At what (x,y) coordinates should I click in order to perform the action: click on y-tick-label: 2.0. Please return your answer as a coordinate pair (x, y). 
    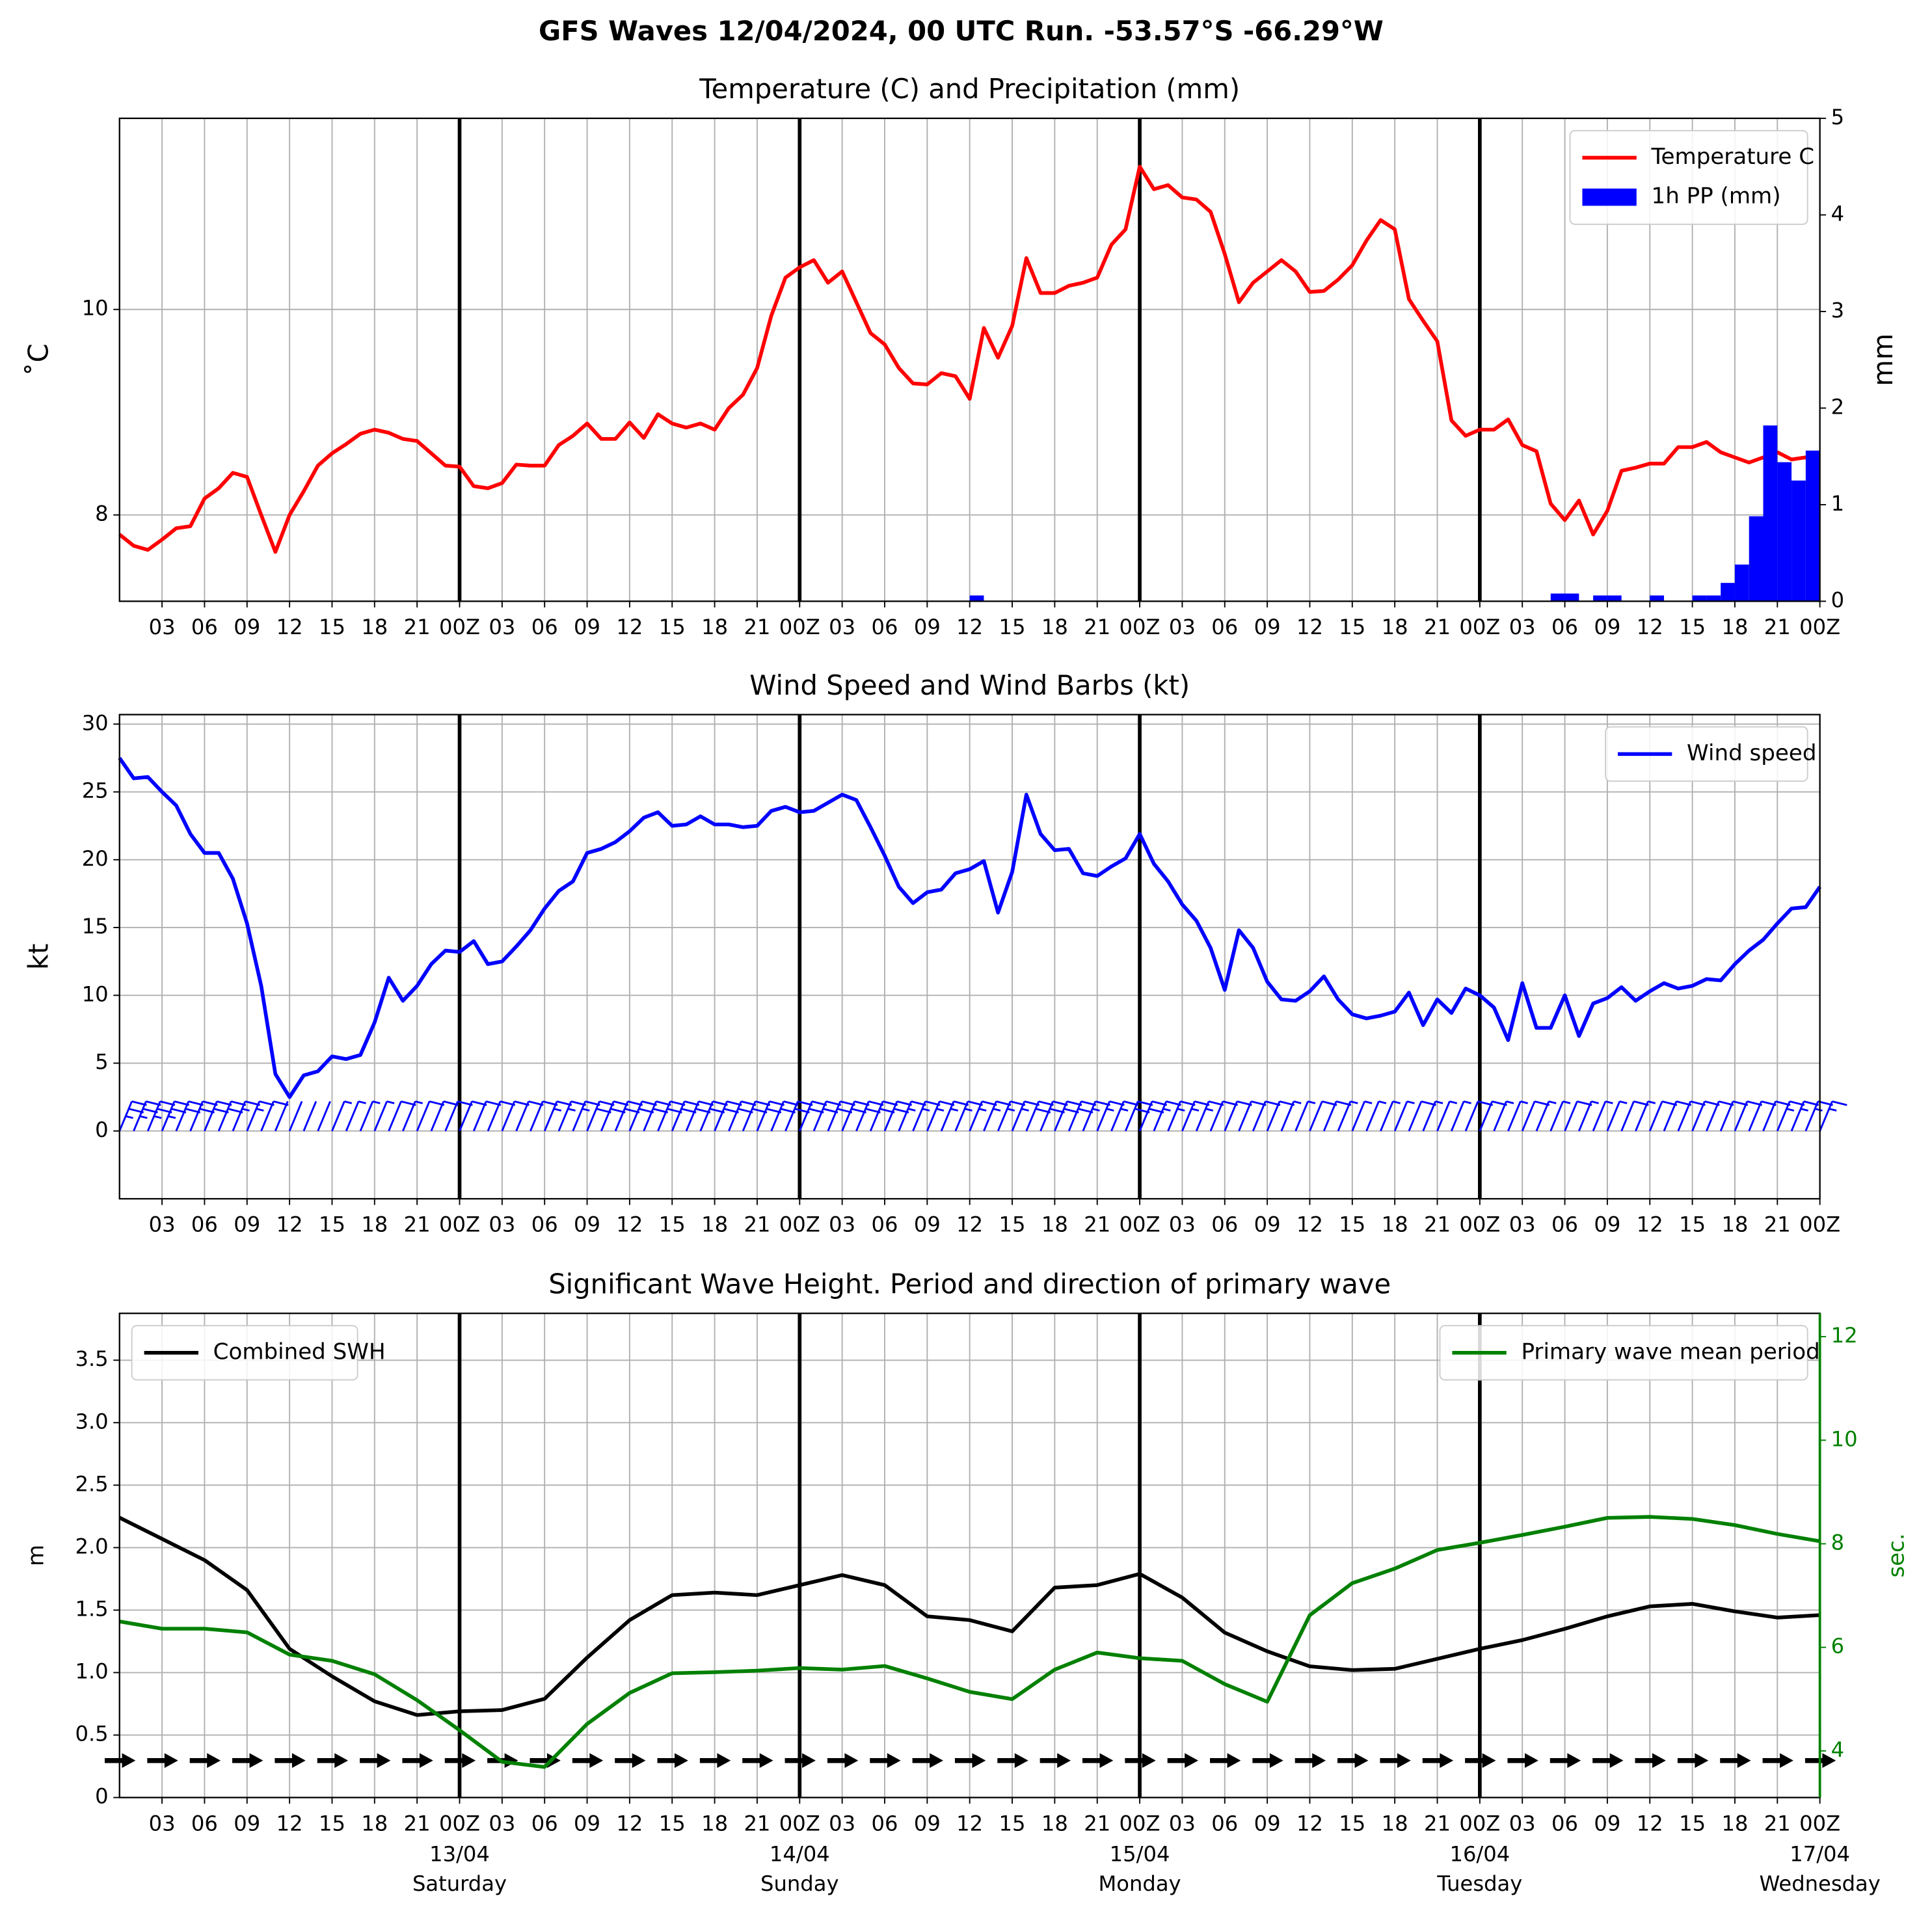
    Looking at the image, I should click on (91, 1546).